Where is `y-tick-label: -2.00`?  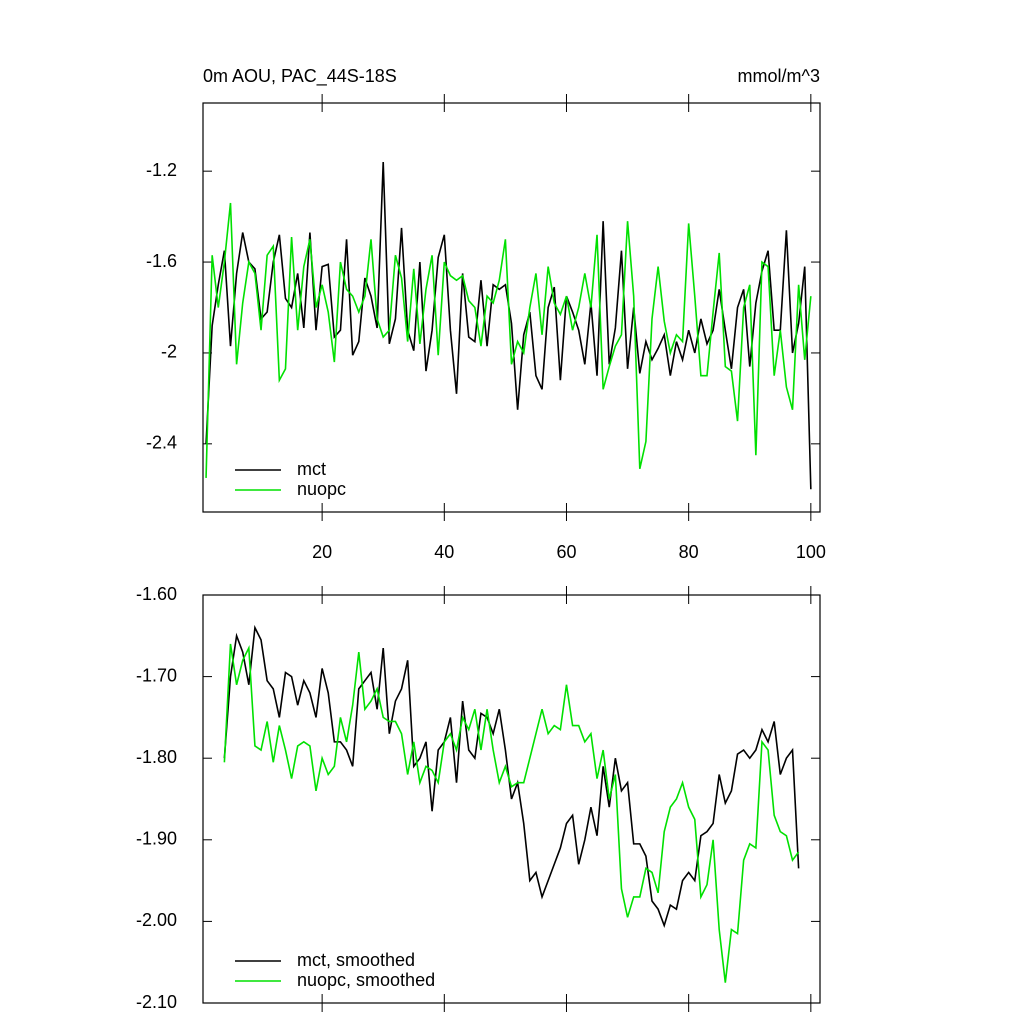 y-tick-label: -2.00 is located at coordinates (156, 920).